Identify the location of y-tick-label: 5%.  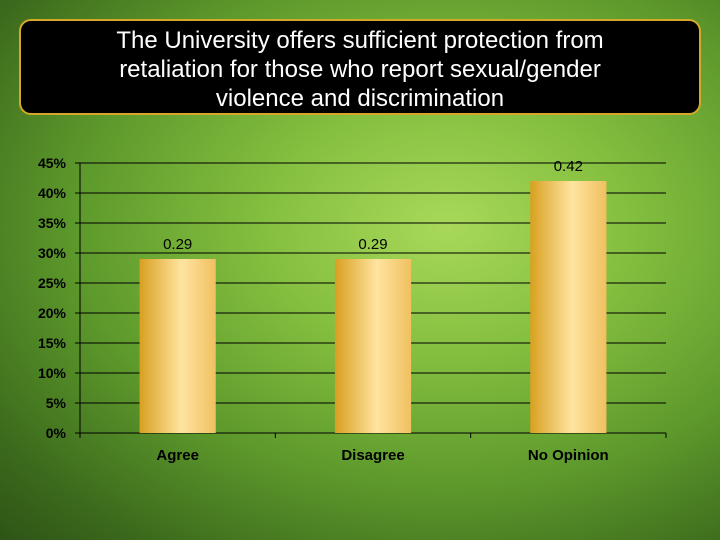
(56, 403).